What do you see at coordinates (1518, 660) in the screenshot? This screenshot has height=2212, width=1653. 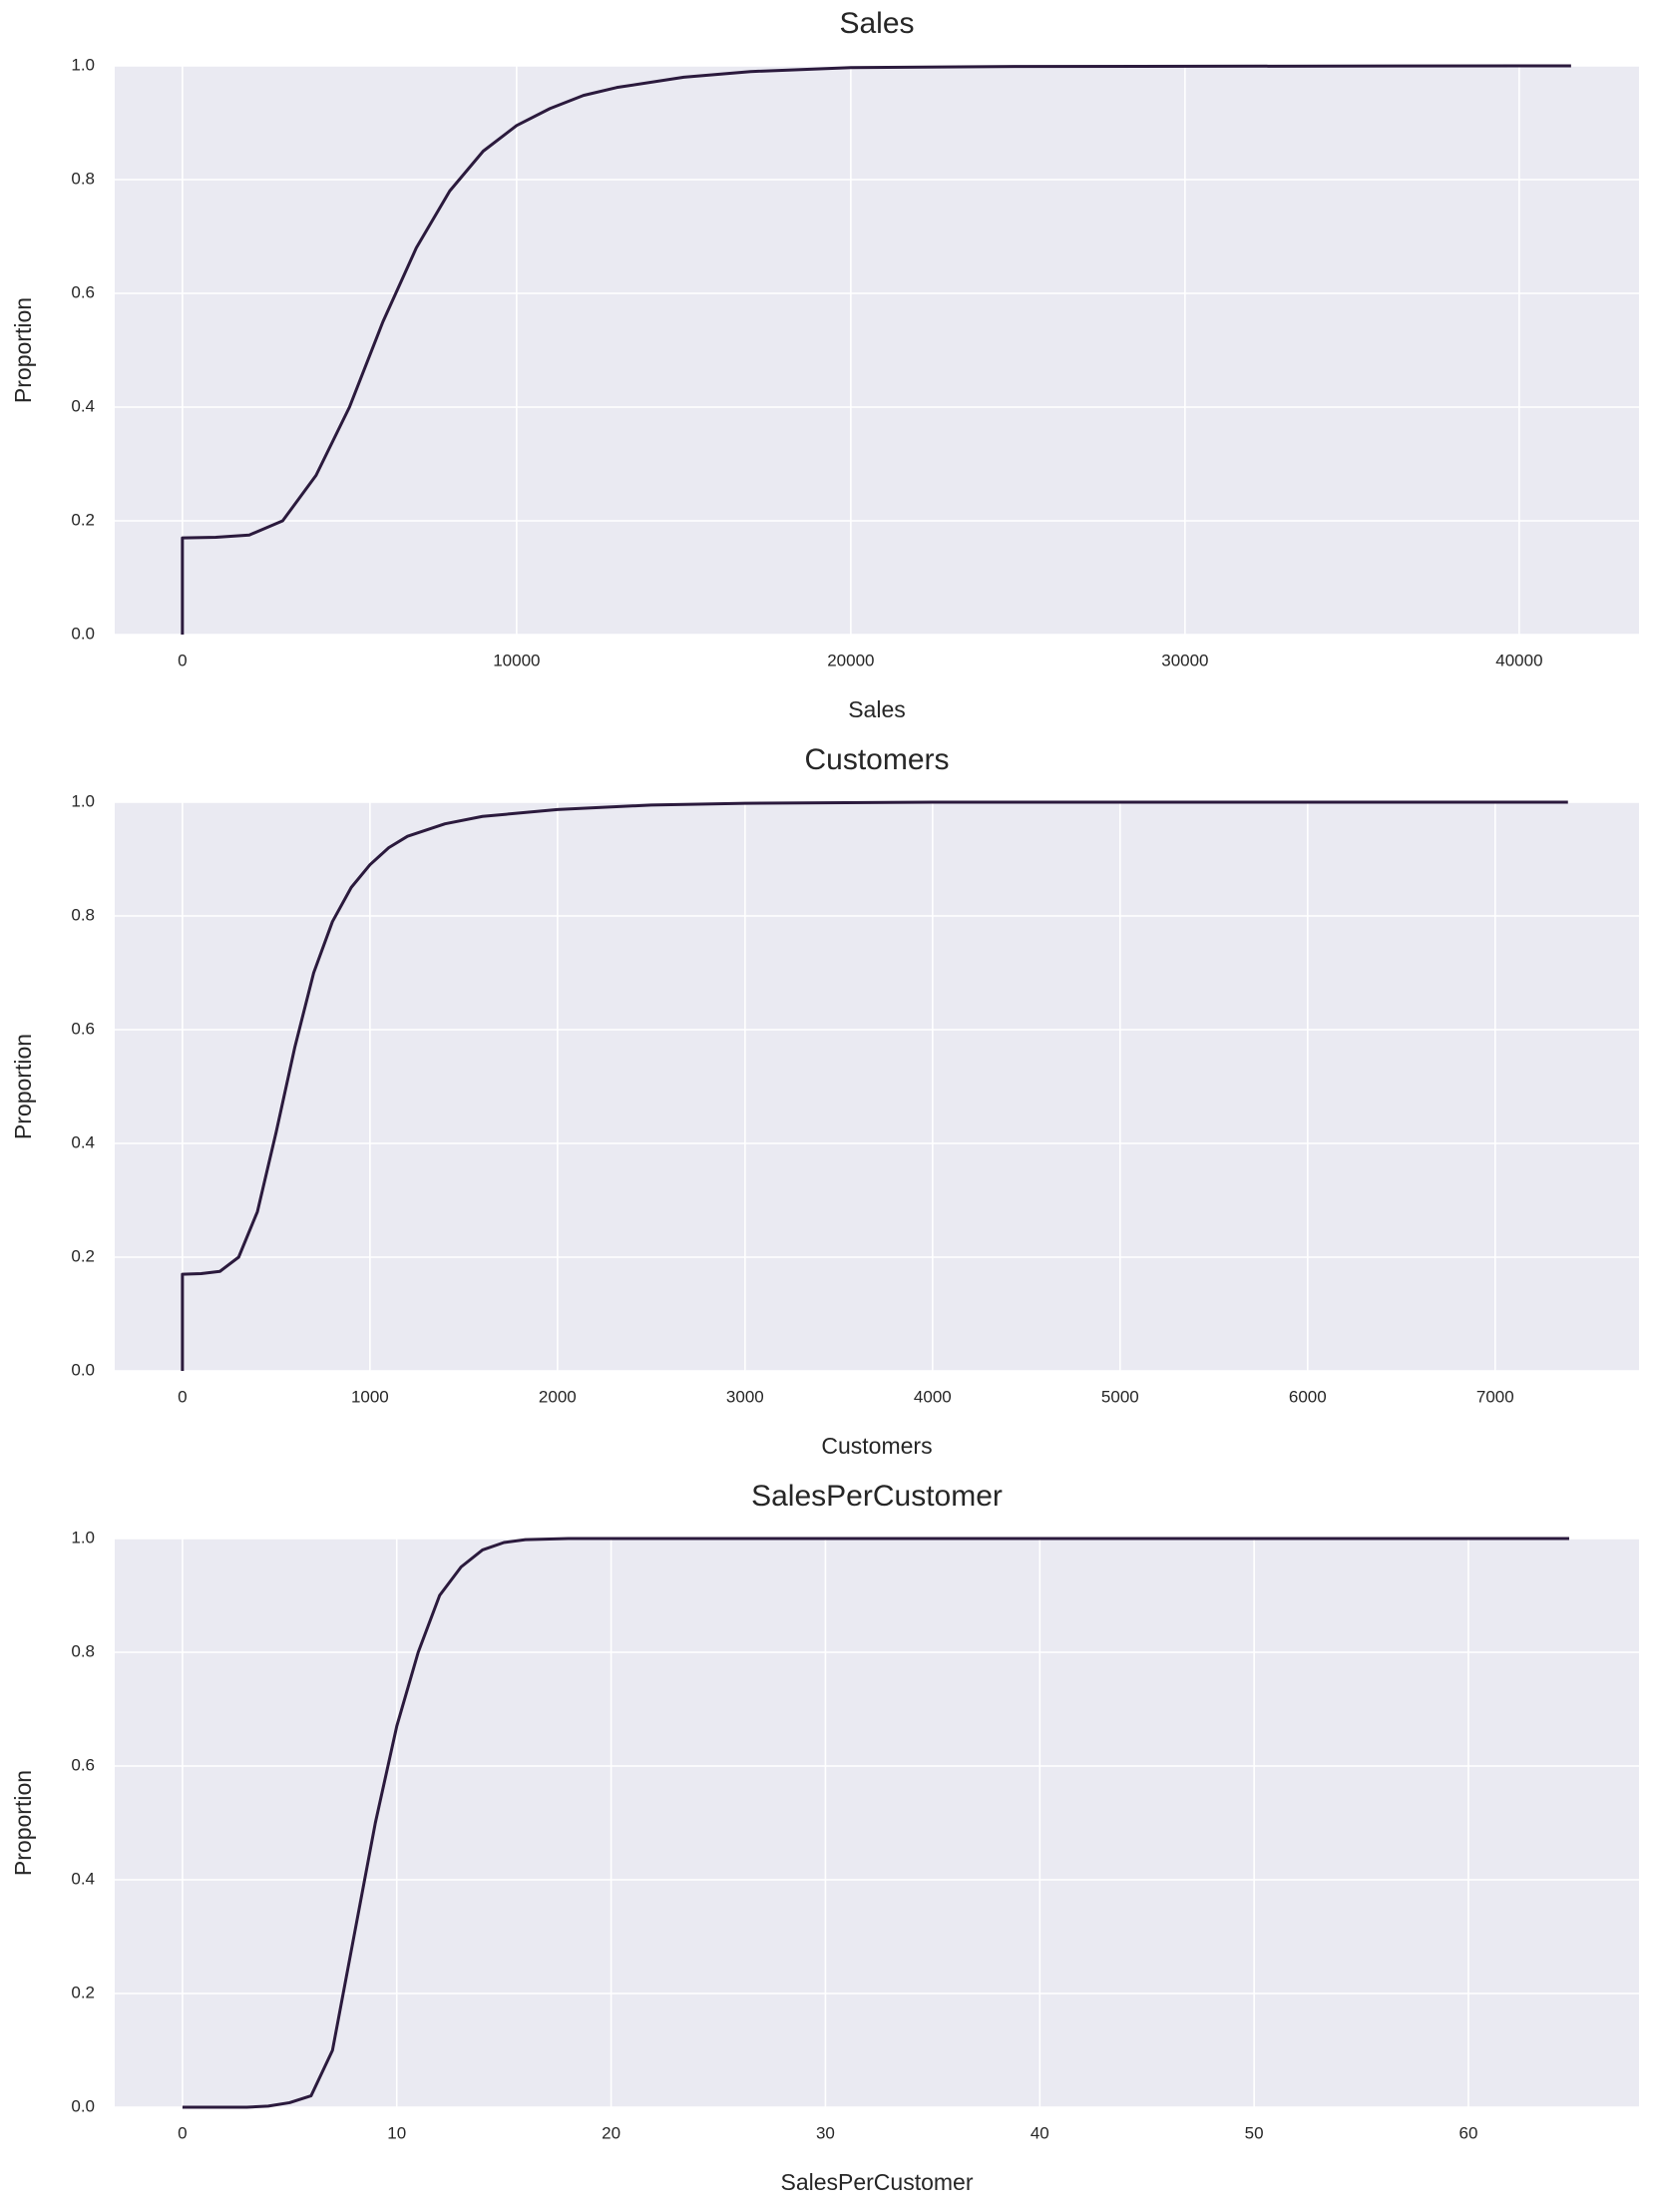 I see `x-tick-label: 40000` at bounding box center [1518, 660].